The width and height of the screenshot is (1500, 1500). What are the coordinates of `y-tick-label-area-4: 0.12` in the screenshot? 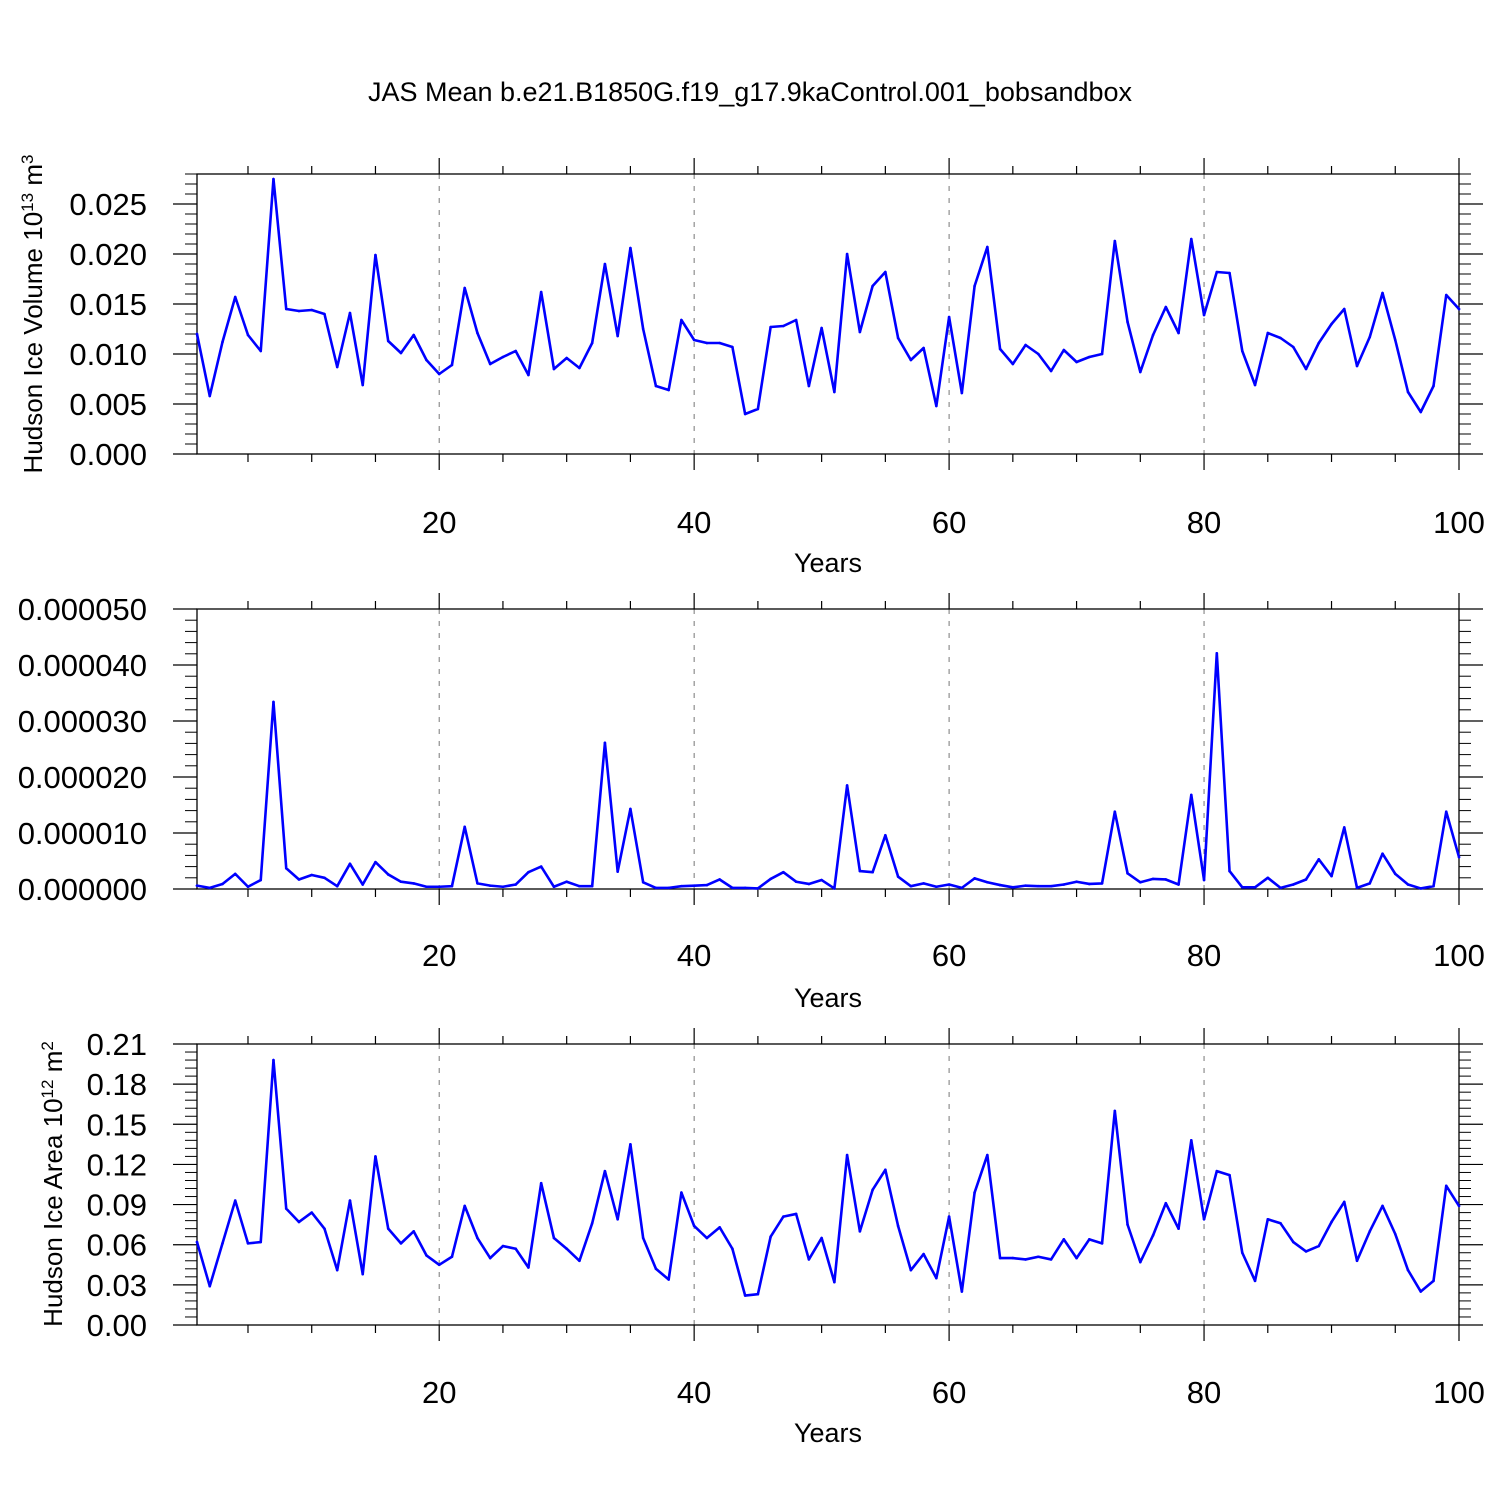 It's located at (117, 1164).